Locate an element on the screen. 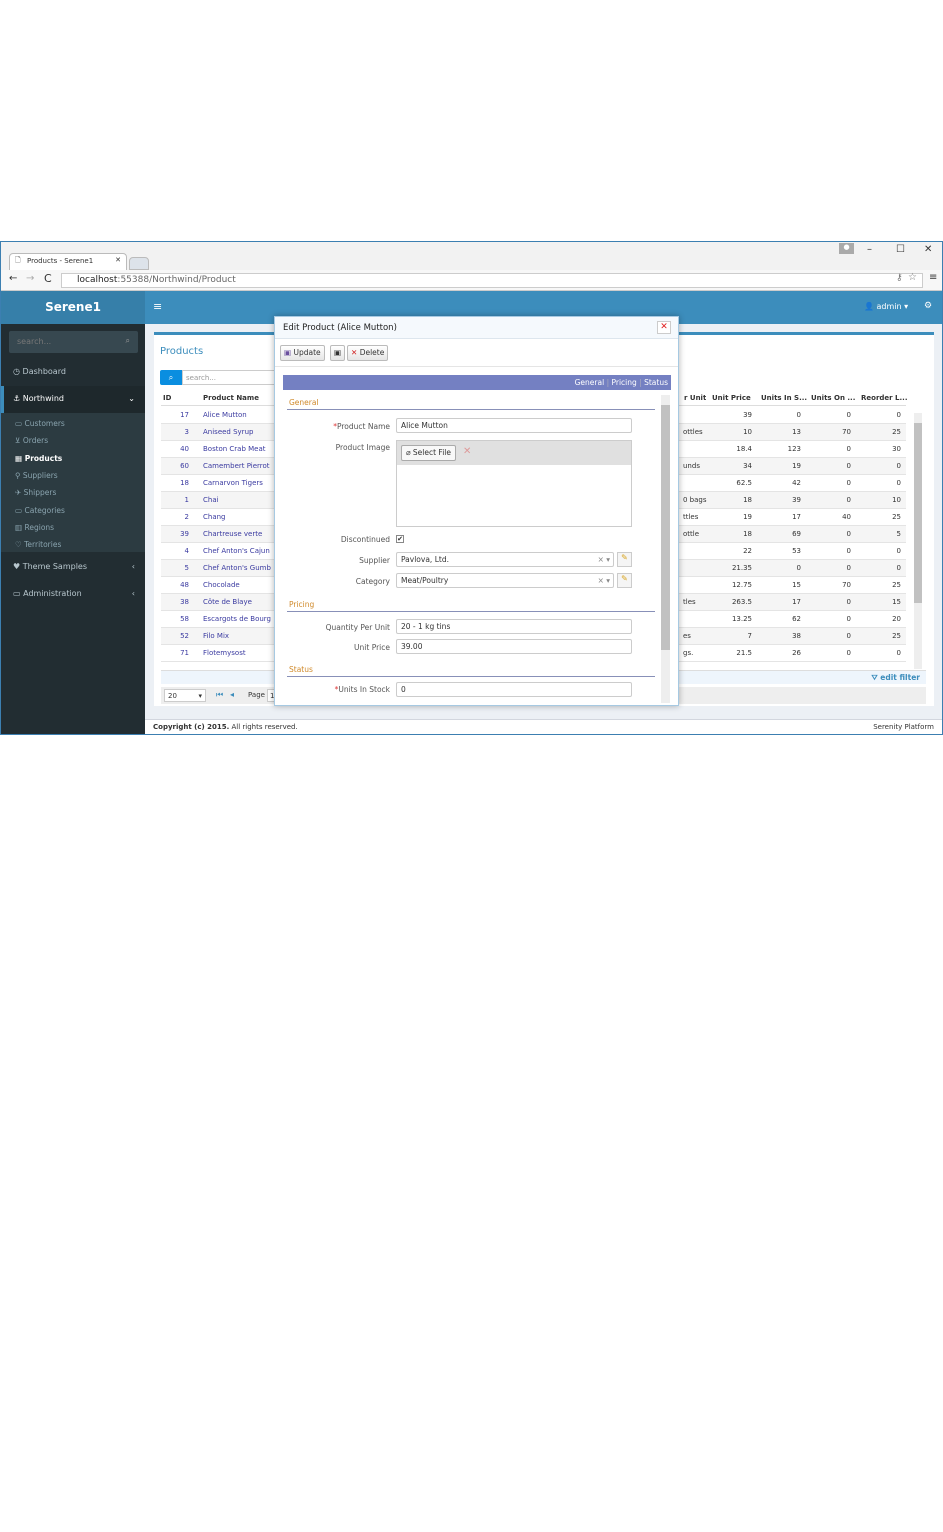 This screenshot has width=943, height=1532. maximize-button: ☐ is located at coordinates (900, 249).